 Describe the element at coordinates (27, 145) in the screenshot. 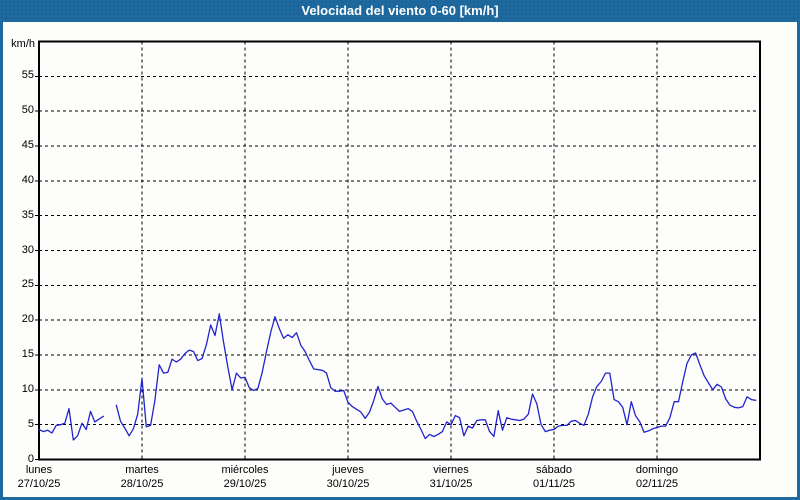

I see `y-tick-label: 45` at that location.